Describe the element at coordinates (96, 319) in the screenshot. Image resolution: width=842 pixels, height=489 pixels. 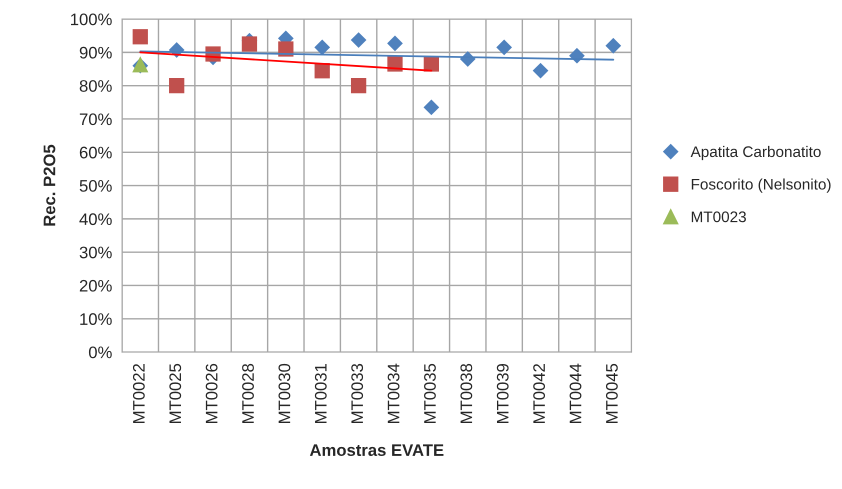
I see `y-tick-label: 10%` at that location.